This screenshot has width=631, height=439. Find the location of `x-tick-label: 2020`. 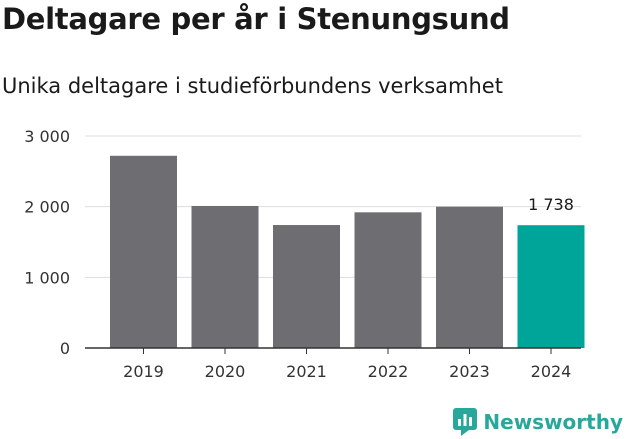

x-tick-label: 2020 is located at coordinates (225, 371).